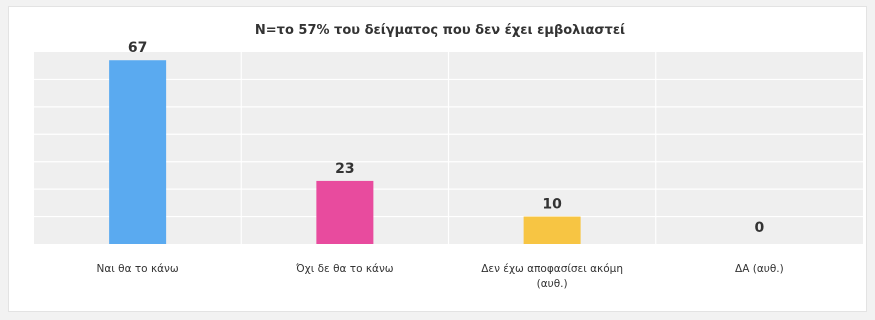 This screenshot has width=875, height=320. What do you see at coordinates (552, 205) in the screenshot?
I see `value-label: 10` at bounding box center [552, 205].